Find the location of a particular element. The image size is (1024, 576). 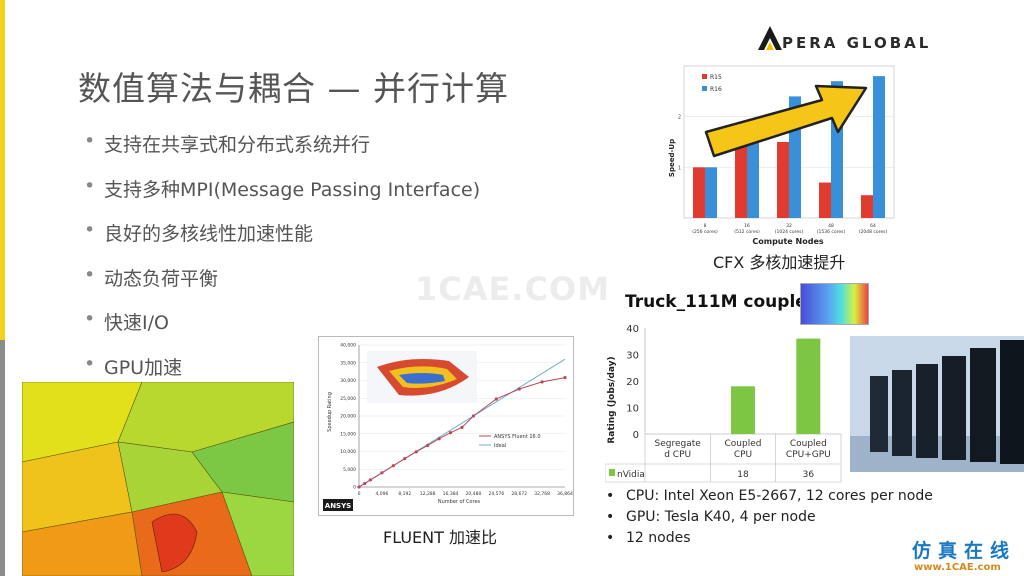

cfx-xtick-label: 16 is located at coordinates (747, 226).